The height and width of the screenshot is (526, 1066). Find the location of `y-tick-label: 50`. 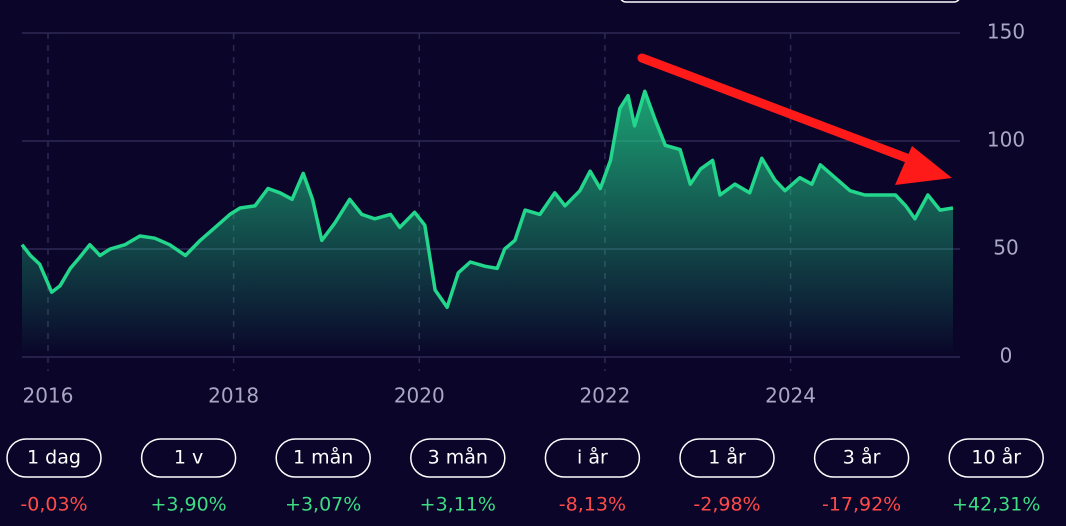

y-tick-label: 50 is located at coordinates (1005, 248).